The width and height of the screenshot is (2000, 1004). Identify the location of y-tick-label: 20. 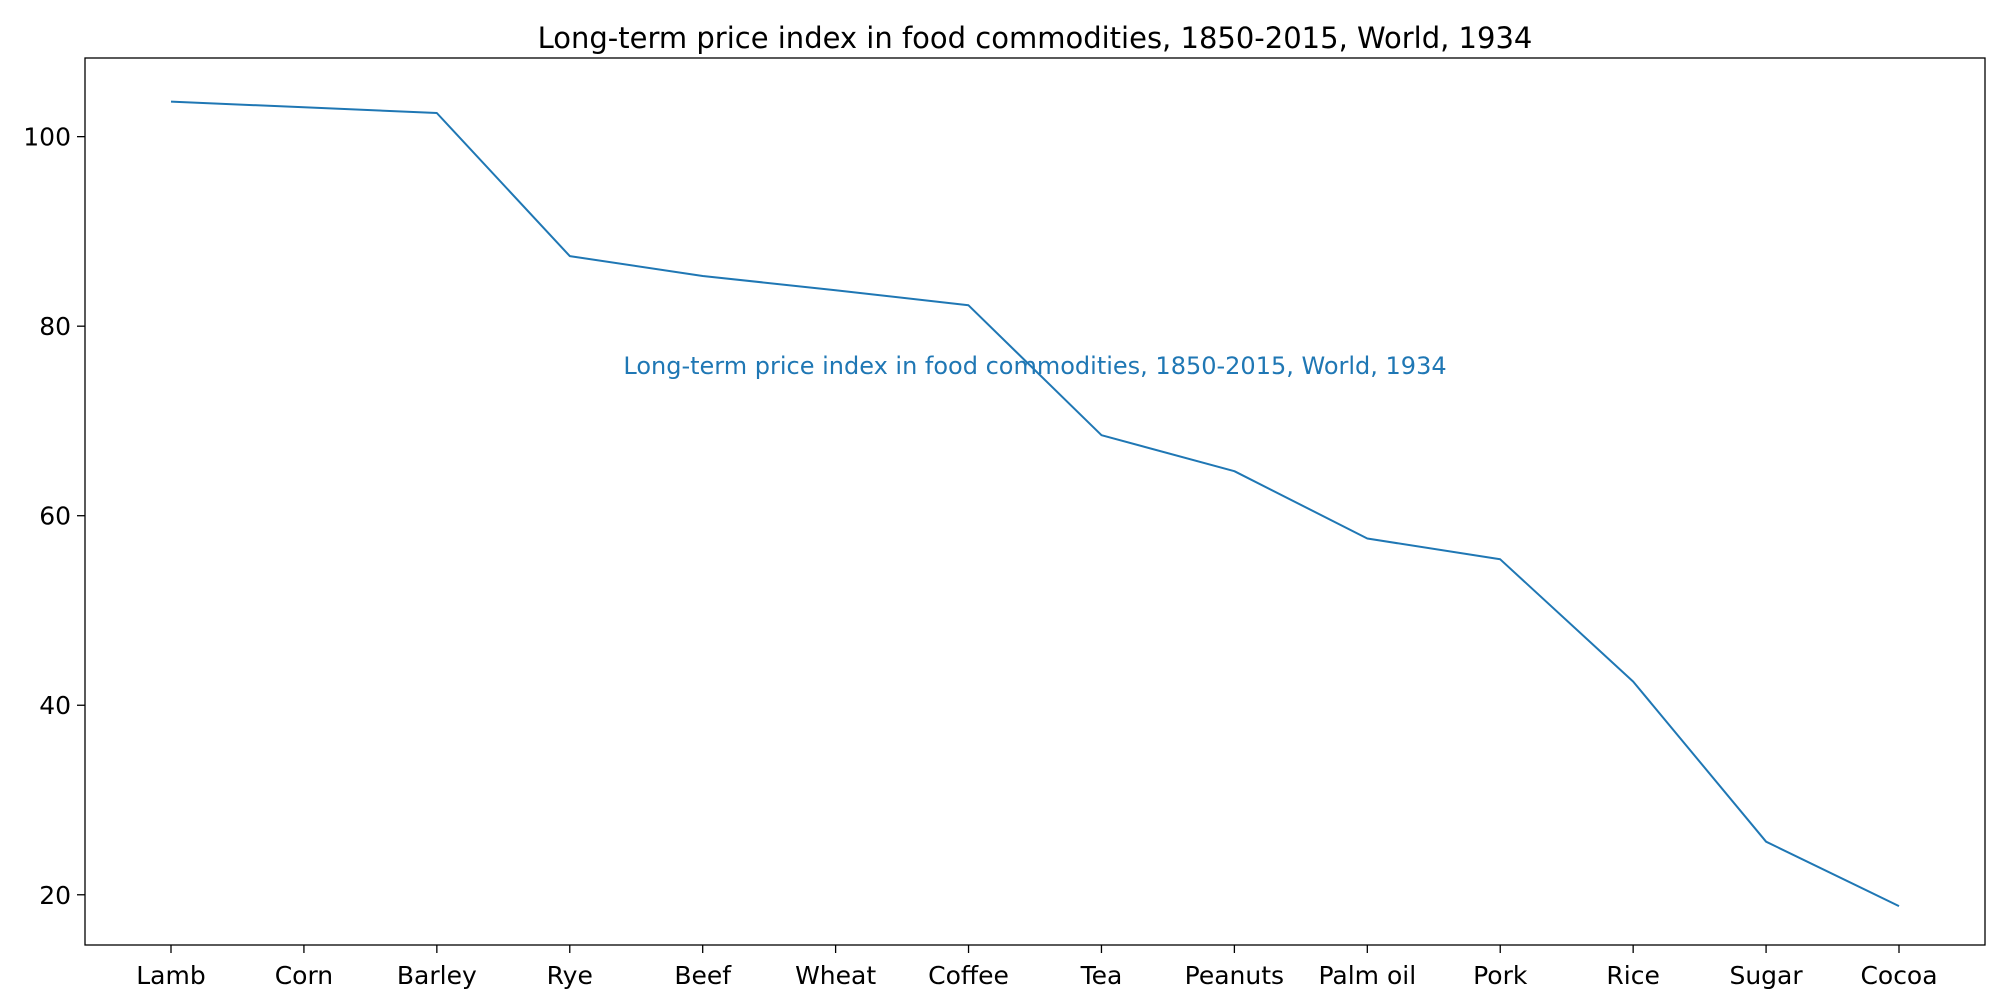
(55, 895).